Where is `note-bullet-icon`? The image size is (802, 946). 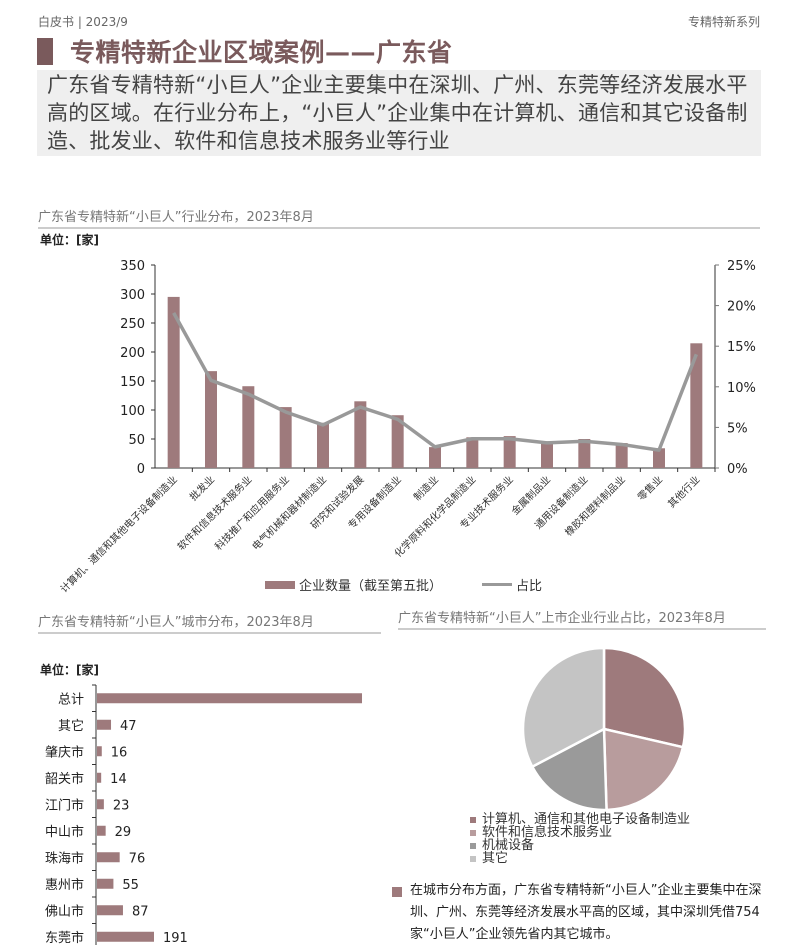
note-bullet-icon is located at coordinates (397, 892).